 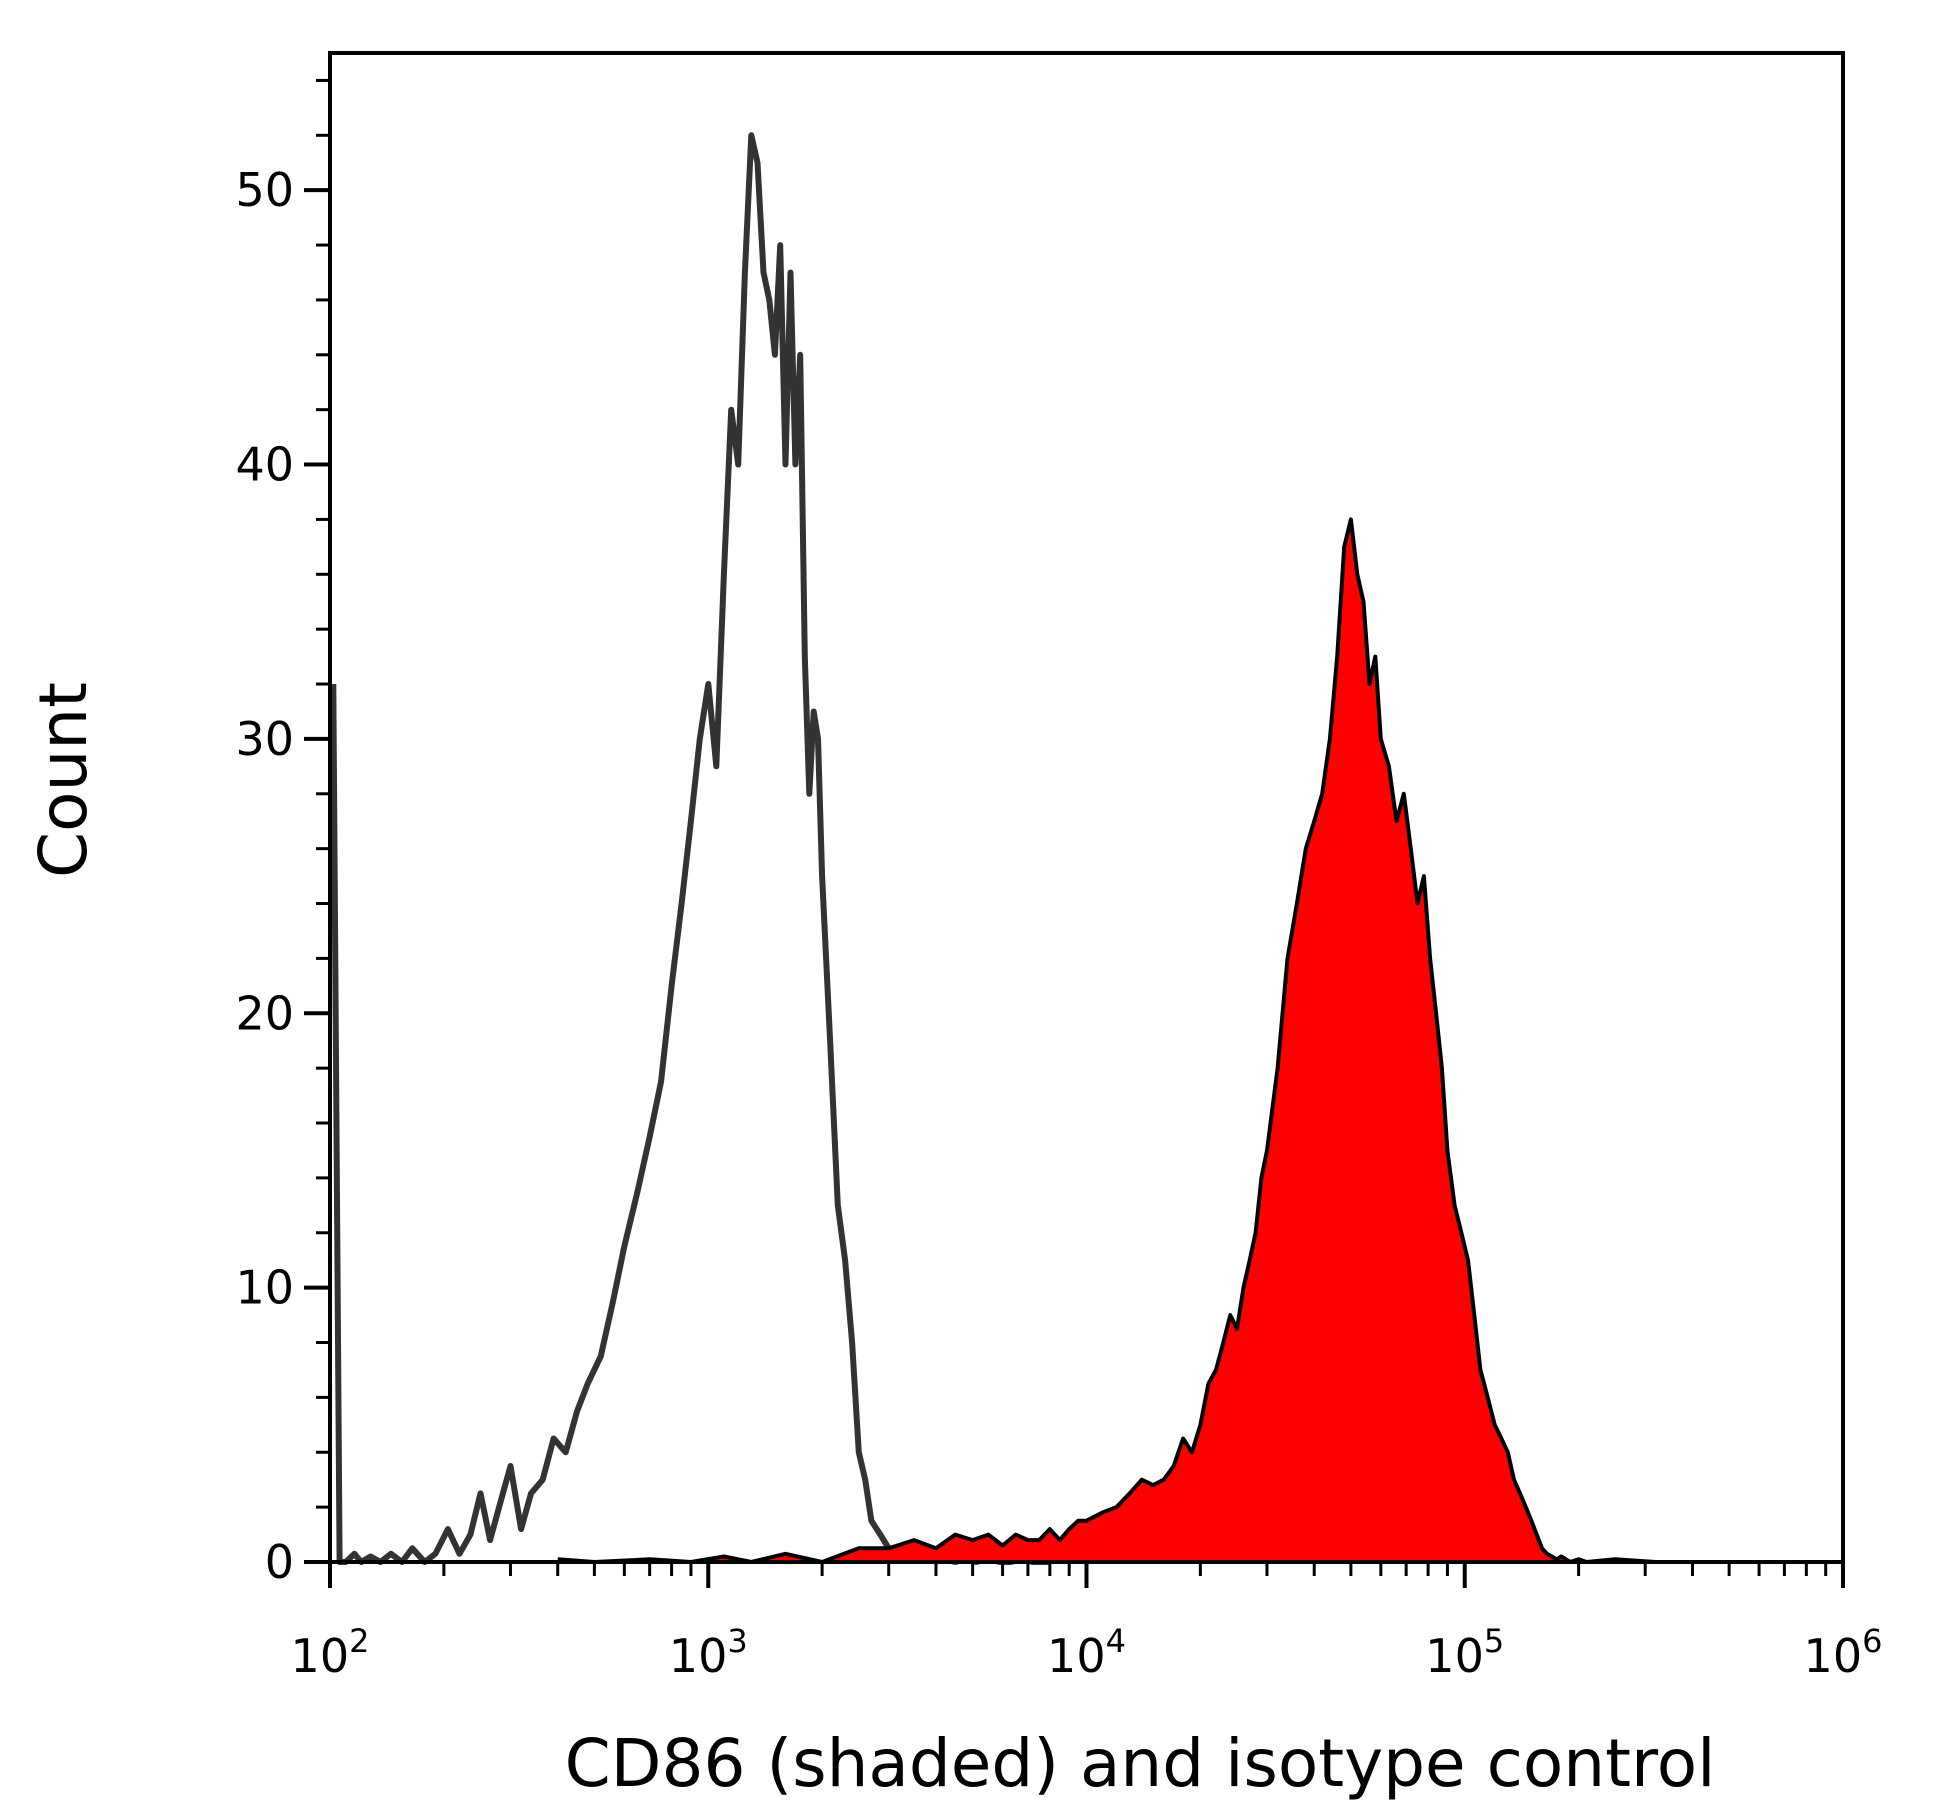 What do you see at coordinates (63, 780) in the screenshot?
I see `y-axis-title: Count` at bounding box center [63, 780].